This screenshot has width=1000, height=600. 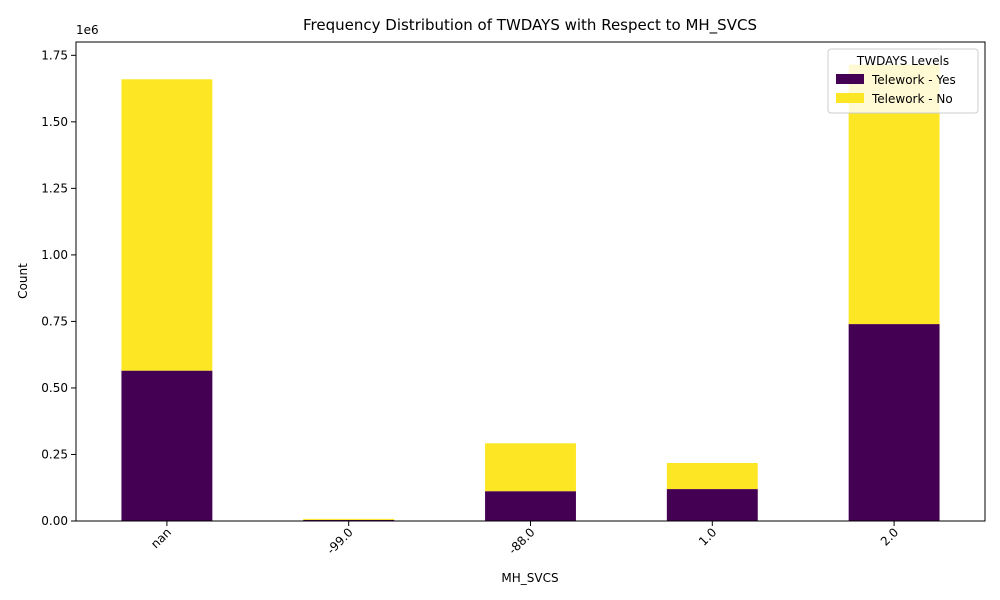 I want to click on y-axis: 0.00 0.25 0.50 0.75 1.00 1.25 1.50 1.75, so click(x=58, y=288).